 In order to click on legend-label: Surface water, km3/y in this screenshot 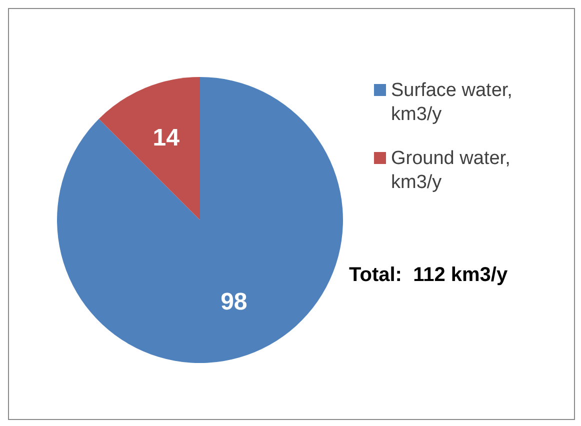, I will do `click(452, 103)`.